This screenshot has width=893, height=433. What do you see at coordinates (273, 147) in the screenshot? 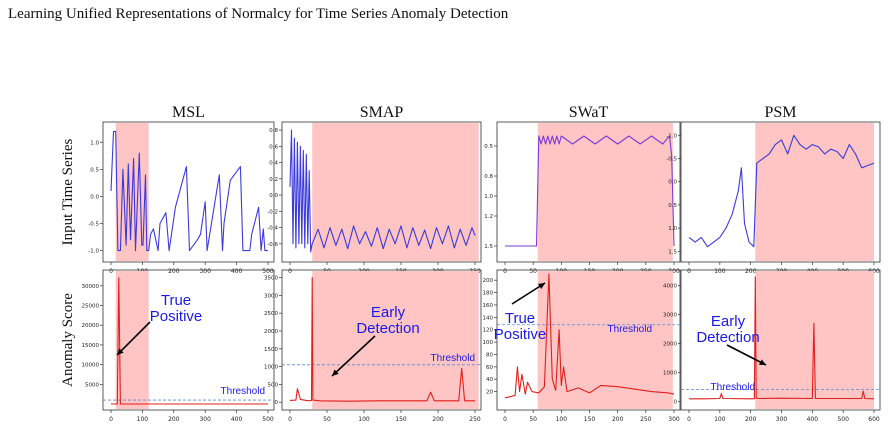
I see `y-tick-label: 0.6` at bounding box center [273, 147].